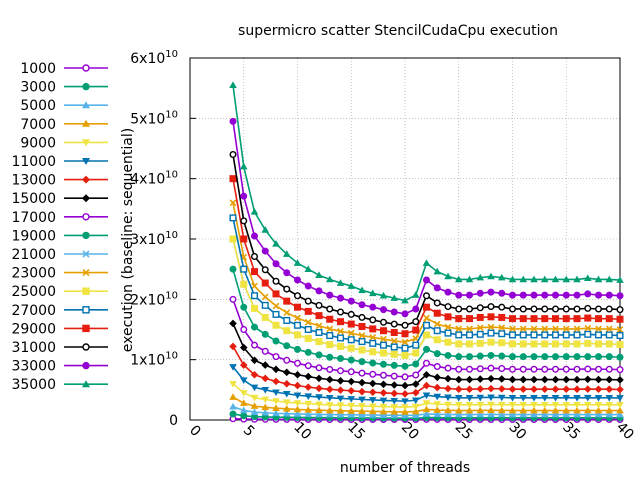 This screenshot has width=640, height=480. Describe the element at coordinates (59, 255) in the screenshot. I see `legend-item: 21000` at that location.